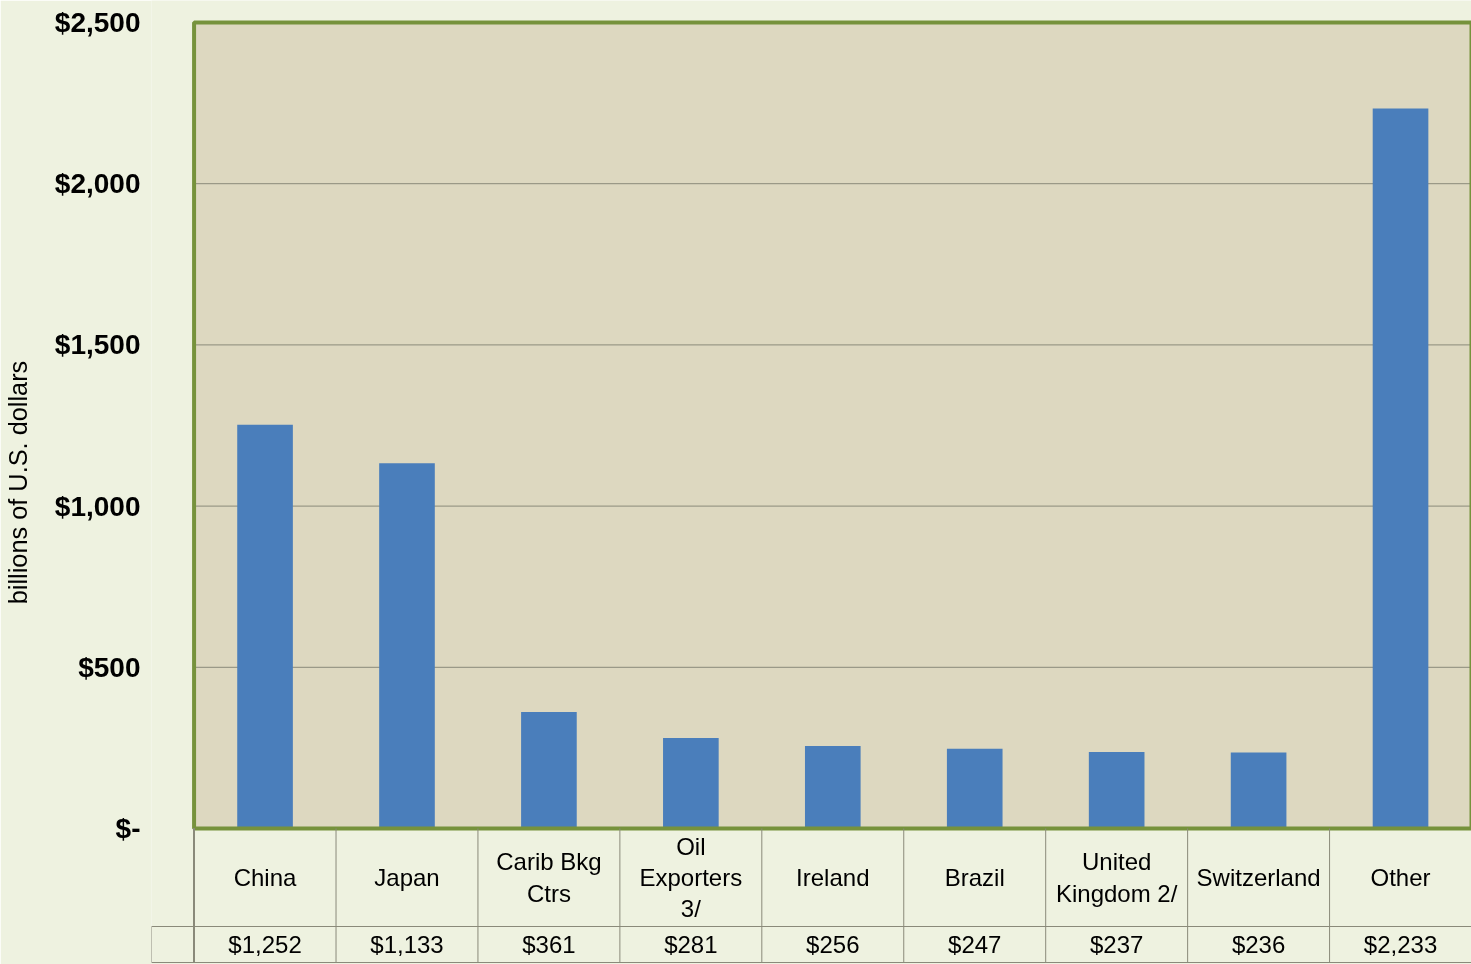 The width and height of the screenshot is (1471, 964). What do you see at coordinates (549, 944) in the screenshot?
I see `data-label: $361` at bounding box center [549, 944].